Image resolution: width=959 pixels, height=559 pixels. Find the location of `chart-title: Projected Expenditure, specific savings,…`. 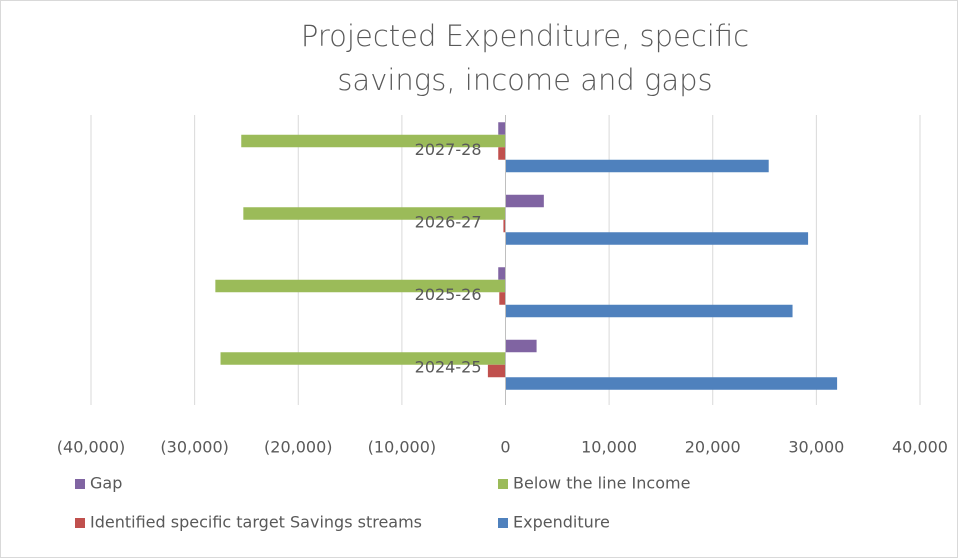

chart-title: Projected Expenditure, specific savings,… is located at coordinates (525, 58).